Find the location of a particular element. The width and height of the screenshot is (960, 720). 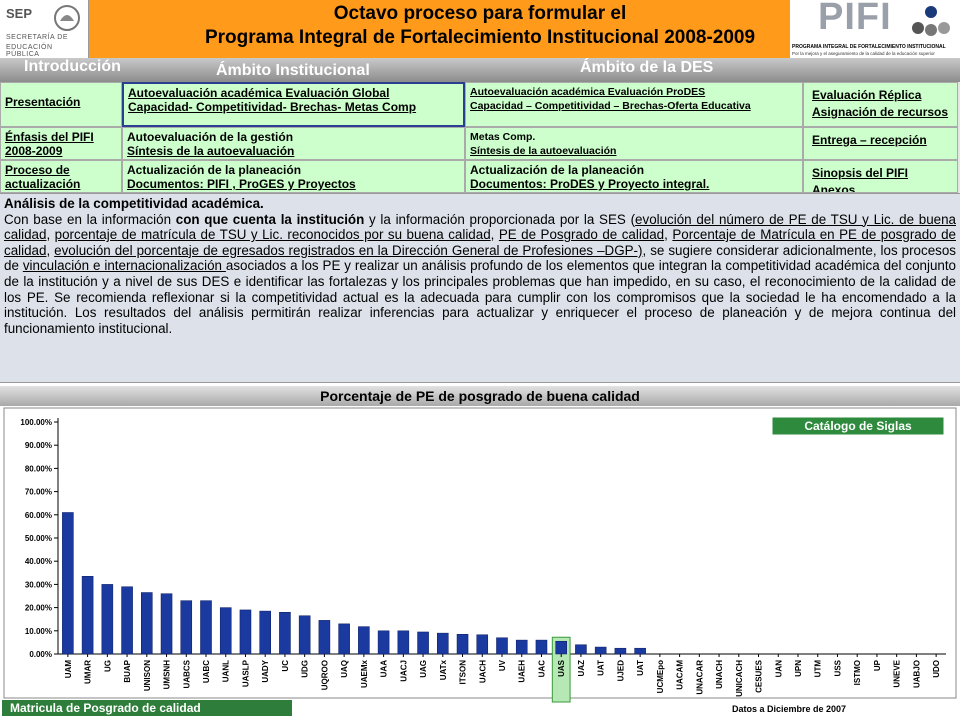

table-cell: Presentación is located at coordinates (61, 104).